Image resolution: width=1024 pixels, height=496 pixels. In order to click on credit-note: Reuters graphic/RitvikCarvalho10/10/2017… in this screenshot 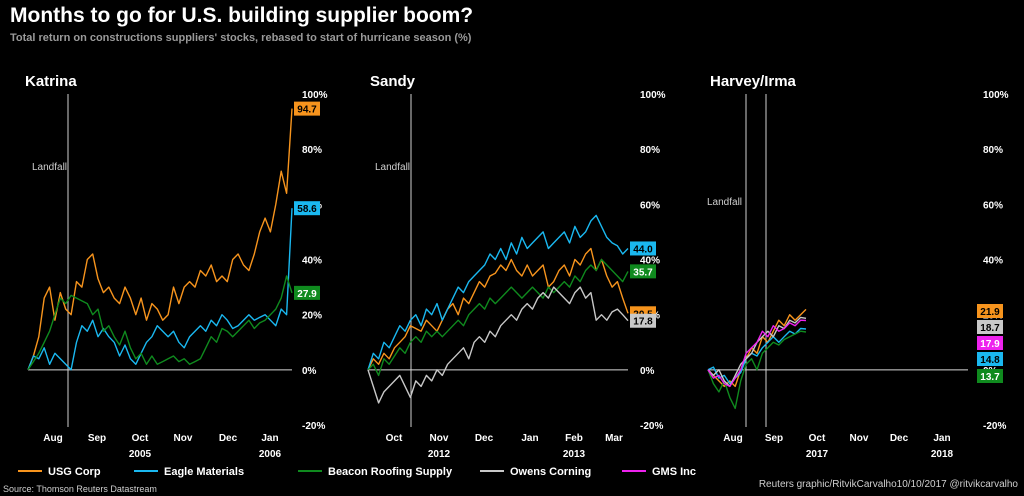, I will do `click(888, 484)`.